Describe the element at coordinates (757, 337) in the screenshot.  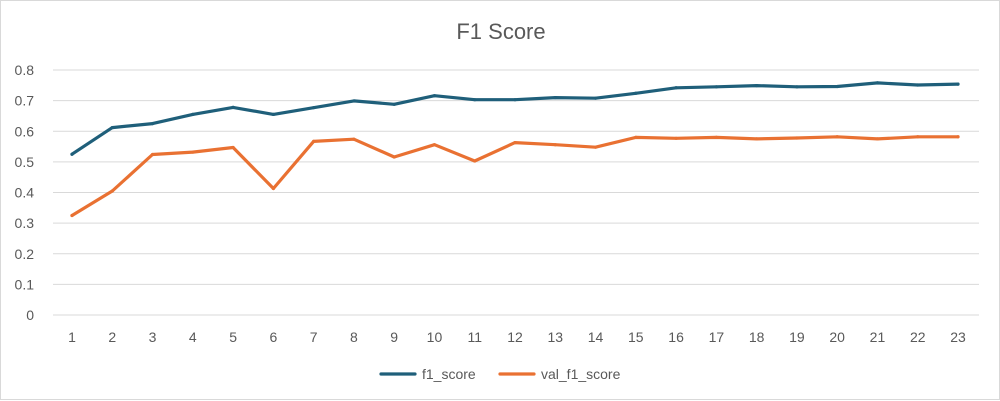
I see `x-tick-label: 18` at that location.